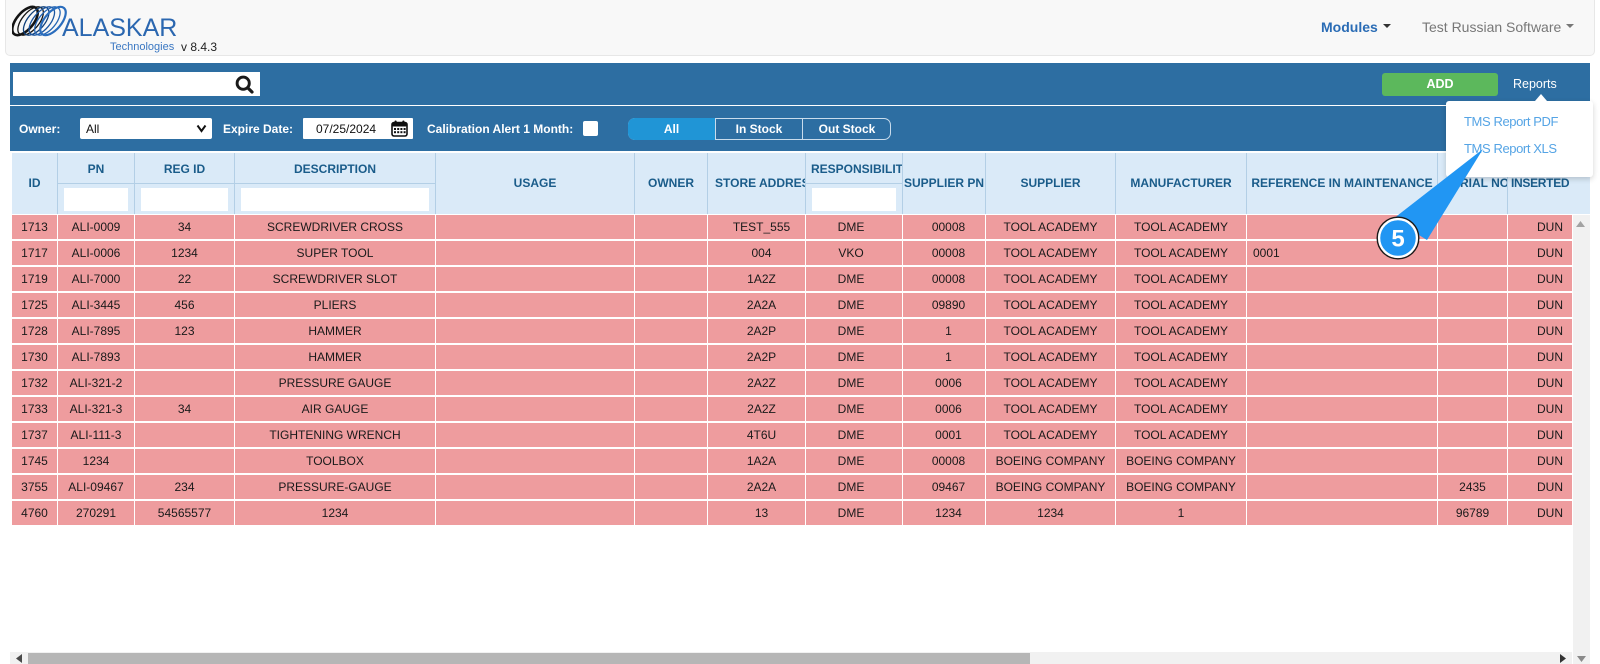 The width and height of the screenshot is (1600, 664). What do you see at coordinates (1397, 239) in the screenshot?
I see `svg-text: 5` at bounding box center [1397, 239].